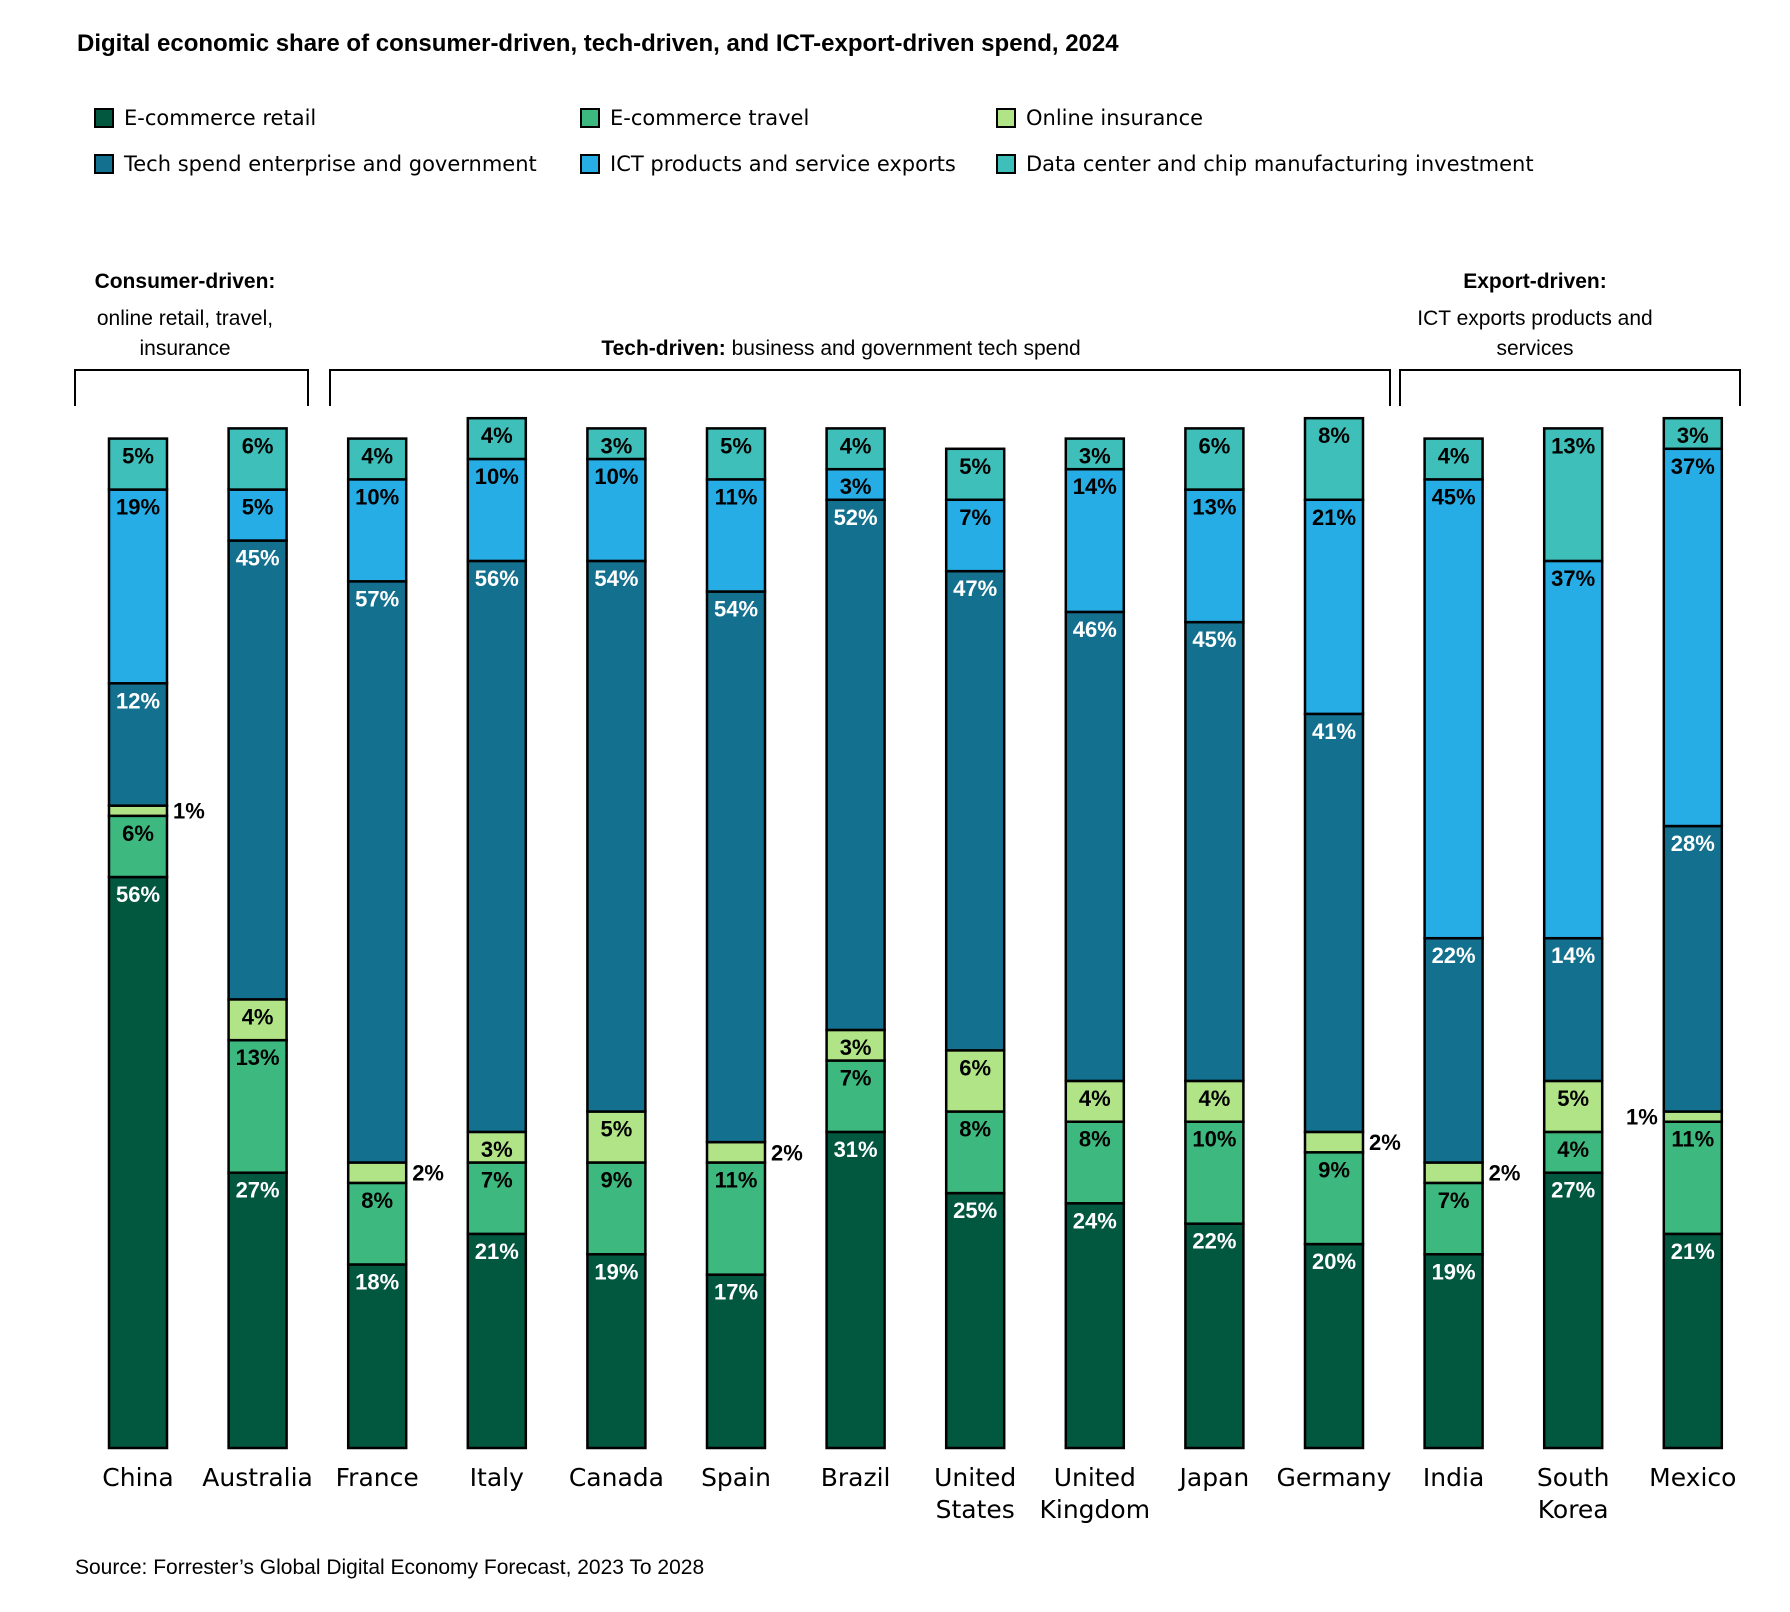 This screenshot has width=1790, height=1612. I want to click on category-label: States, so click(975, 1509).